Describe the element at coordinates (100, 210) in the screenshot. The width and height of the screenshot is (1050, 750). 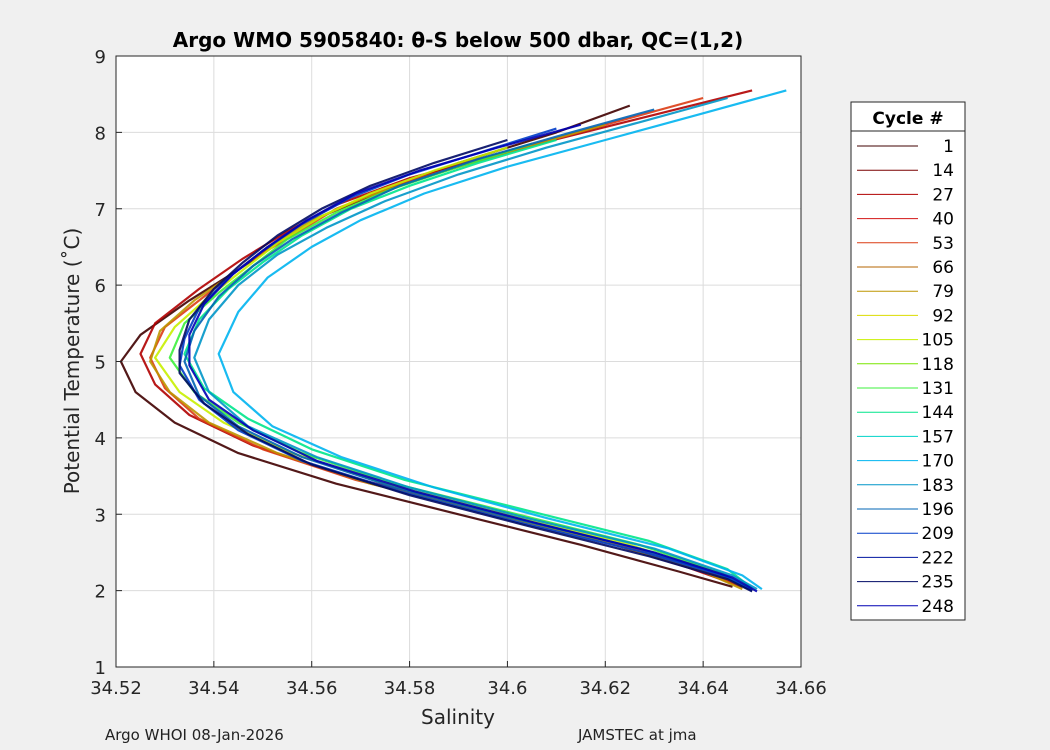
I see `y-tick-label: 7` at that location.